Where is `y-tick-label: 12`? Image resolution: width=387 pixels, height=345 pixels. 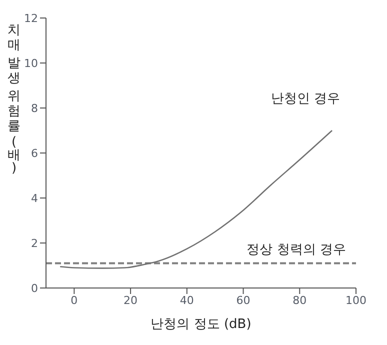
y-tick-label: 12 is located at coordinates (31, 18).